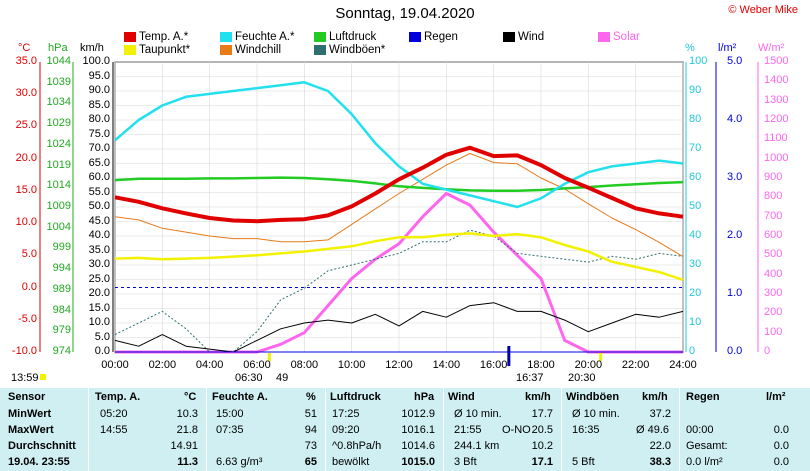 Image resolution: width=810 pixels, height=471 pixels. What do you see at coordinates (58, 81) in the screenshot?
I see `tick-label-hpa: 1039` at bounding box center [58, 81].